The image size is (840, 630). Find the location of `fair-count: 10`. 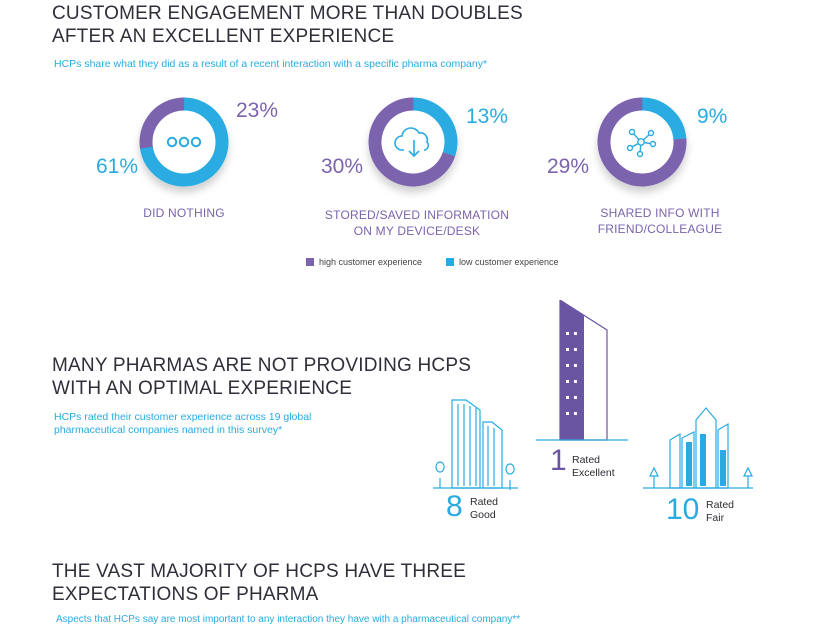

fair-count: 10 is located at coordinates (683, 509).